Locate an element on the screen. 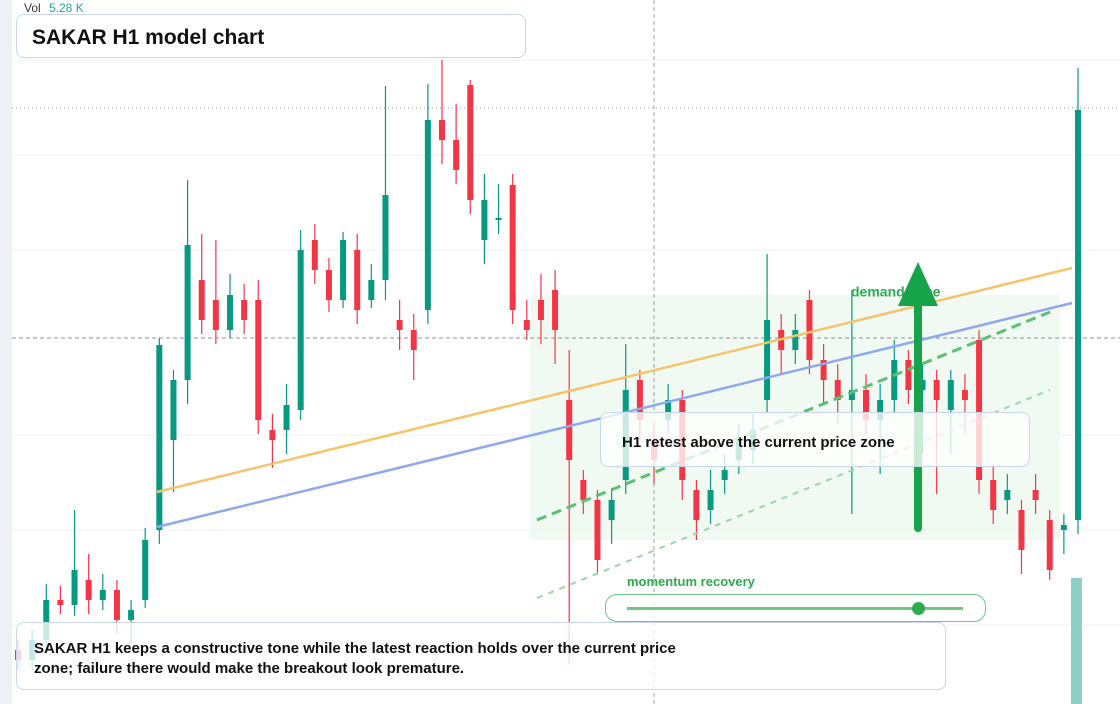  title-box: SAKAR H1 model chart is located at coordinates (271, 36).